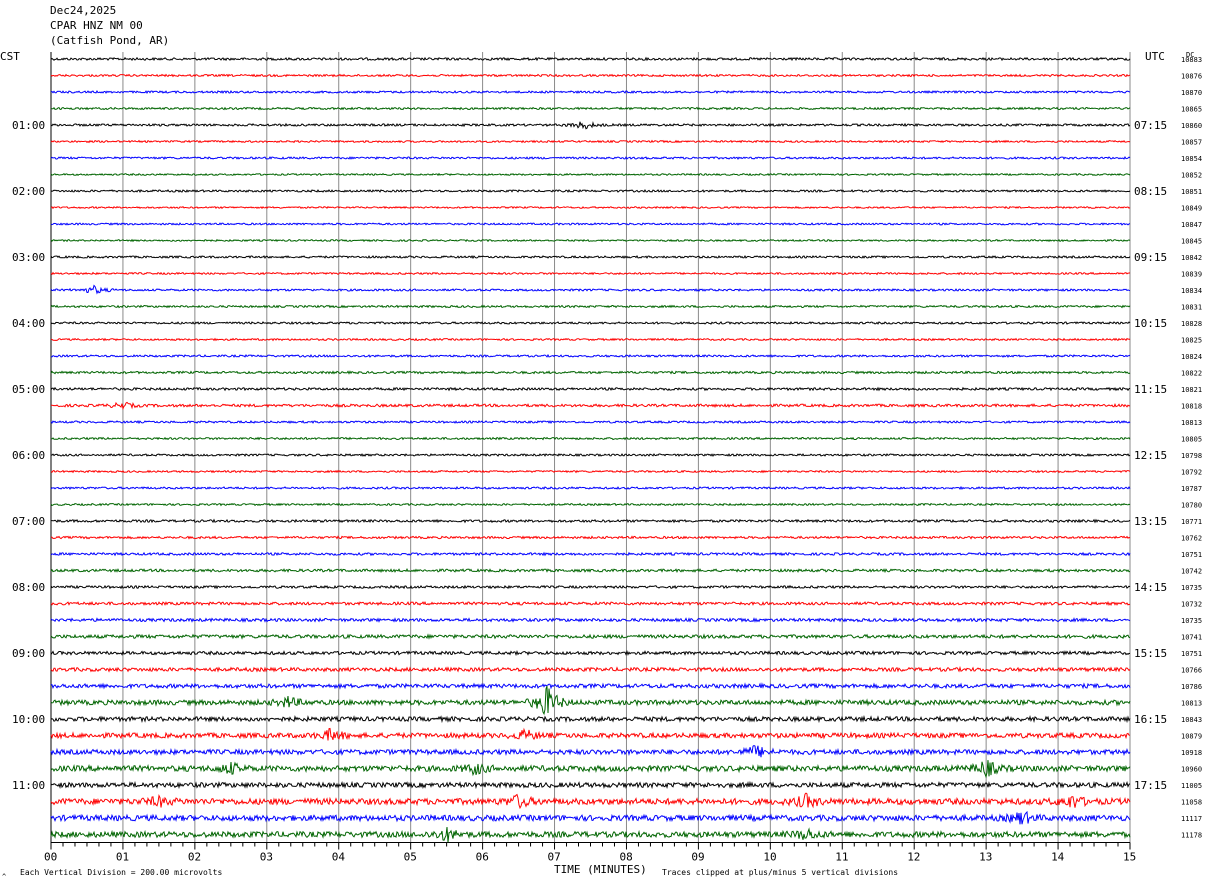 The image size is (1210, 886). Describe the element at coordinates (1191, 308) in the screenshot. I see `dc-offset-label: 10831` at that location.